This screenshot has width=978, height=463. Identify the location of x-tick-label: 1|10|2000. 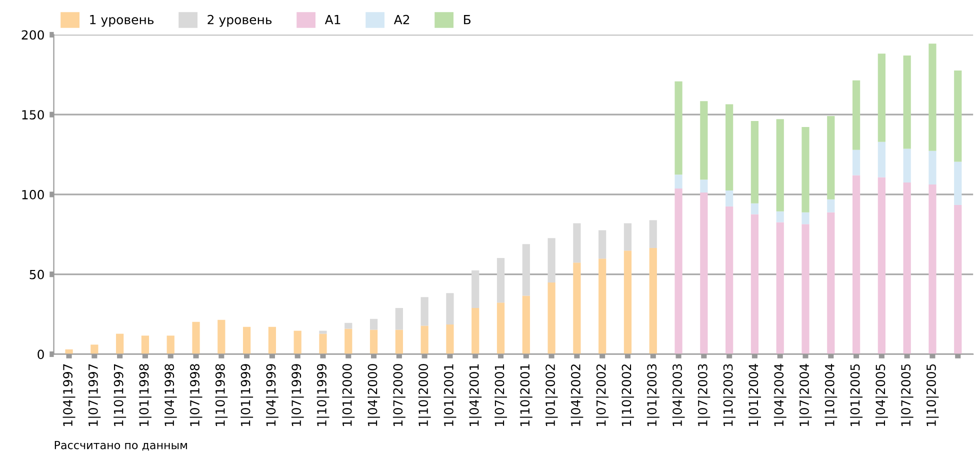
(424, 395).